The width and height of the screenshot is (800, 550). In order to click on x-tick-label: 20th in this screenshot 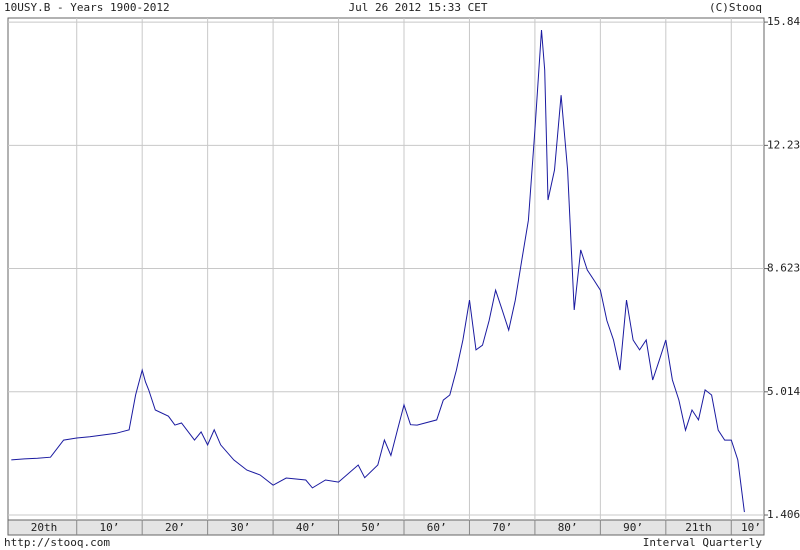, I will do `click(44, 527)`.